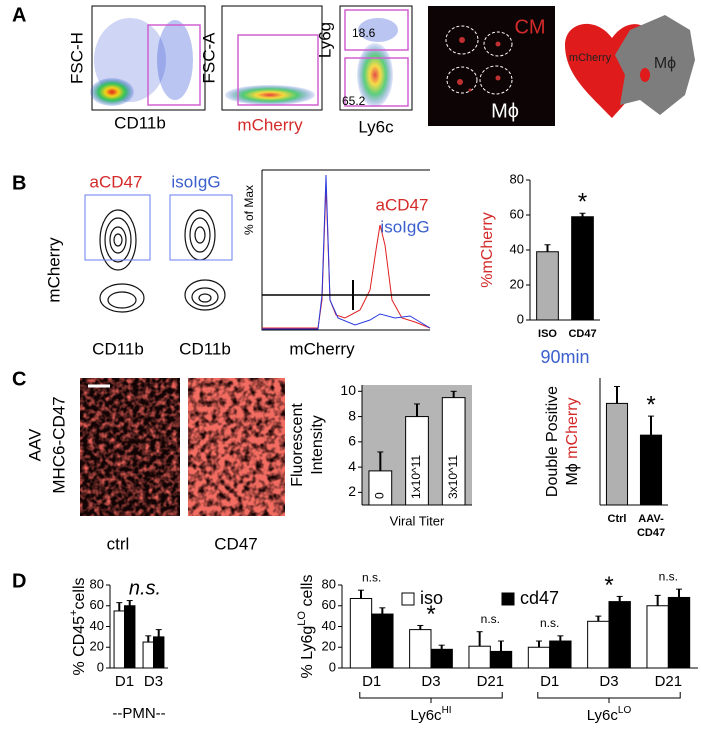 The height and width of the screenshot is (742, 701). I want to click on panel-label: A, so click(19, 15).